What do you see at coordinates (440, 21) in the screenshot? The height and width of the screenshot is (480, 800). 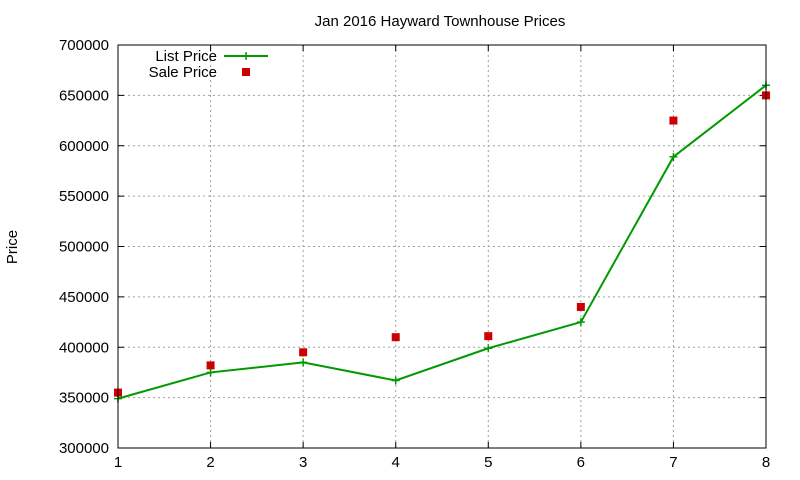 I see `chart-title: Jan 2016 Hayward Townhouse Prices` at bounding box center [440, 21].